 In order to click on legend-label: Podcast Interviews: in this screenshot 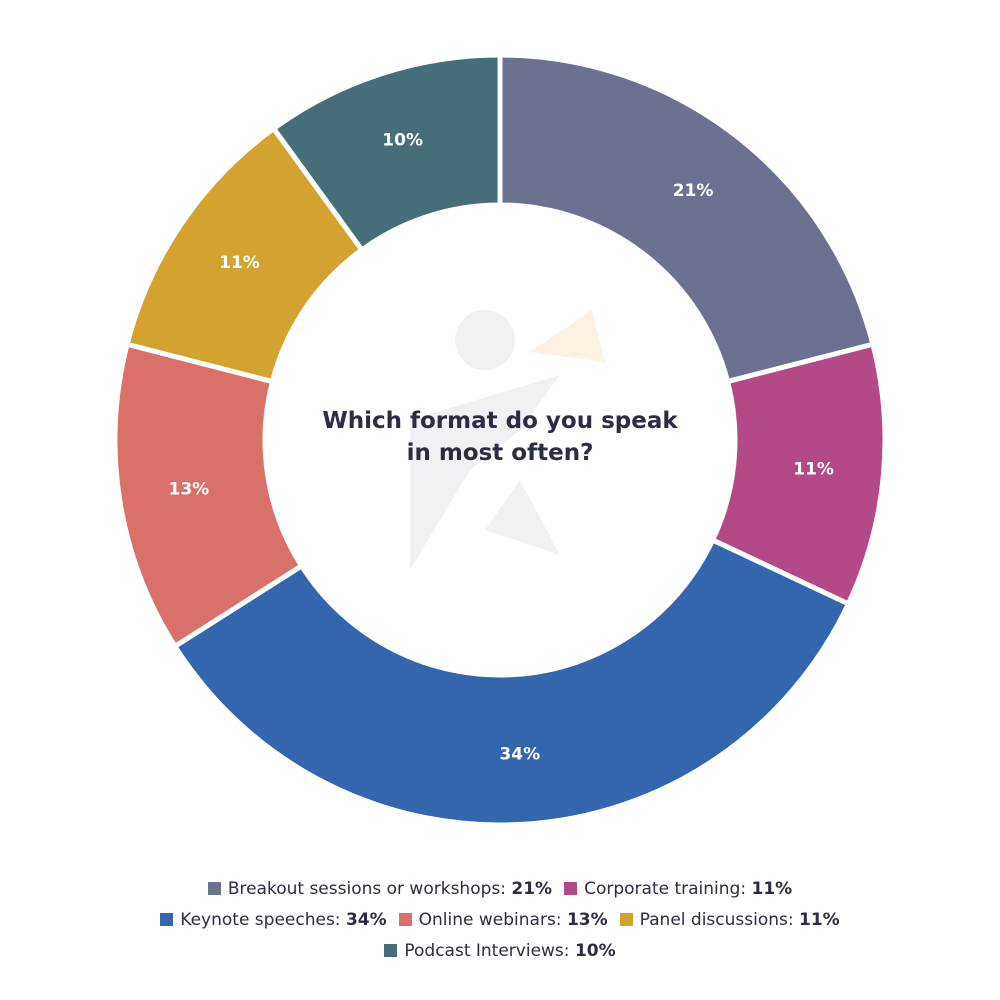, I will do `click(489, 951)`.